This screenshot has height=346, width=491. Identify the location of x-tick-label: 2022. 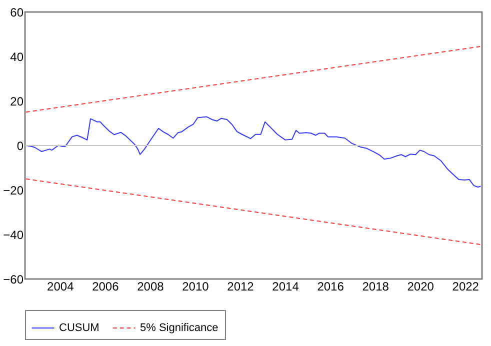
(466, 287).